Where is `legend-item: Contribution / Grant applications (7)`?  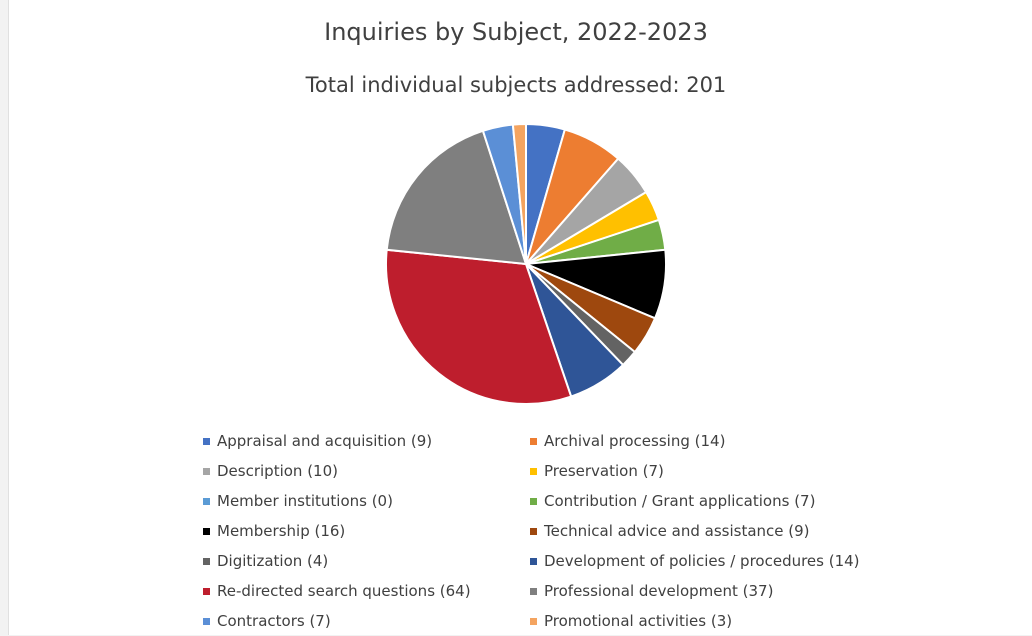 legend-item: Contribution / Grant applications (7) is located at coordinates (710, 501).